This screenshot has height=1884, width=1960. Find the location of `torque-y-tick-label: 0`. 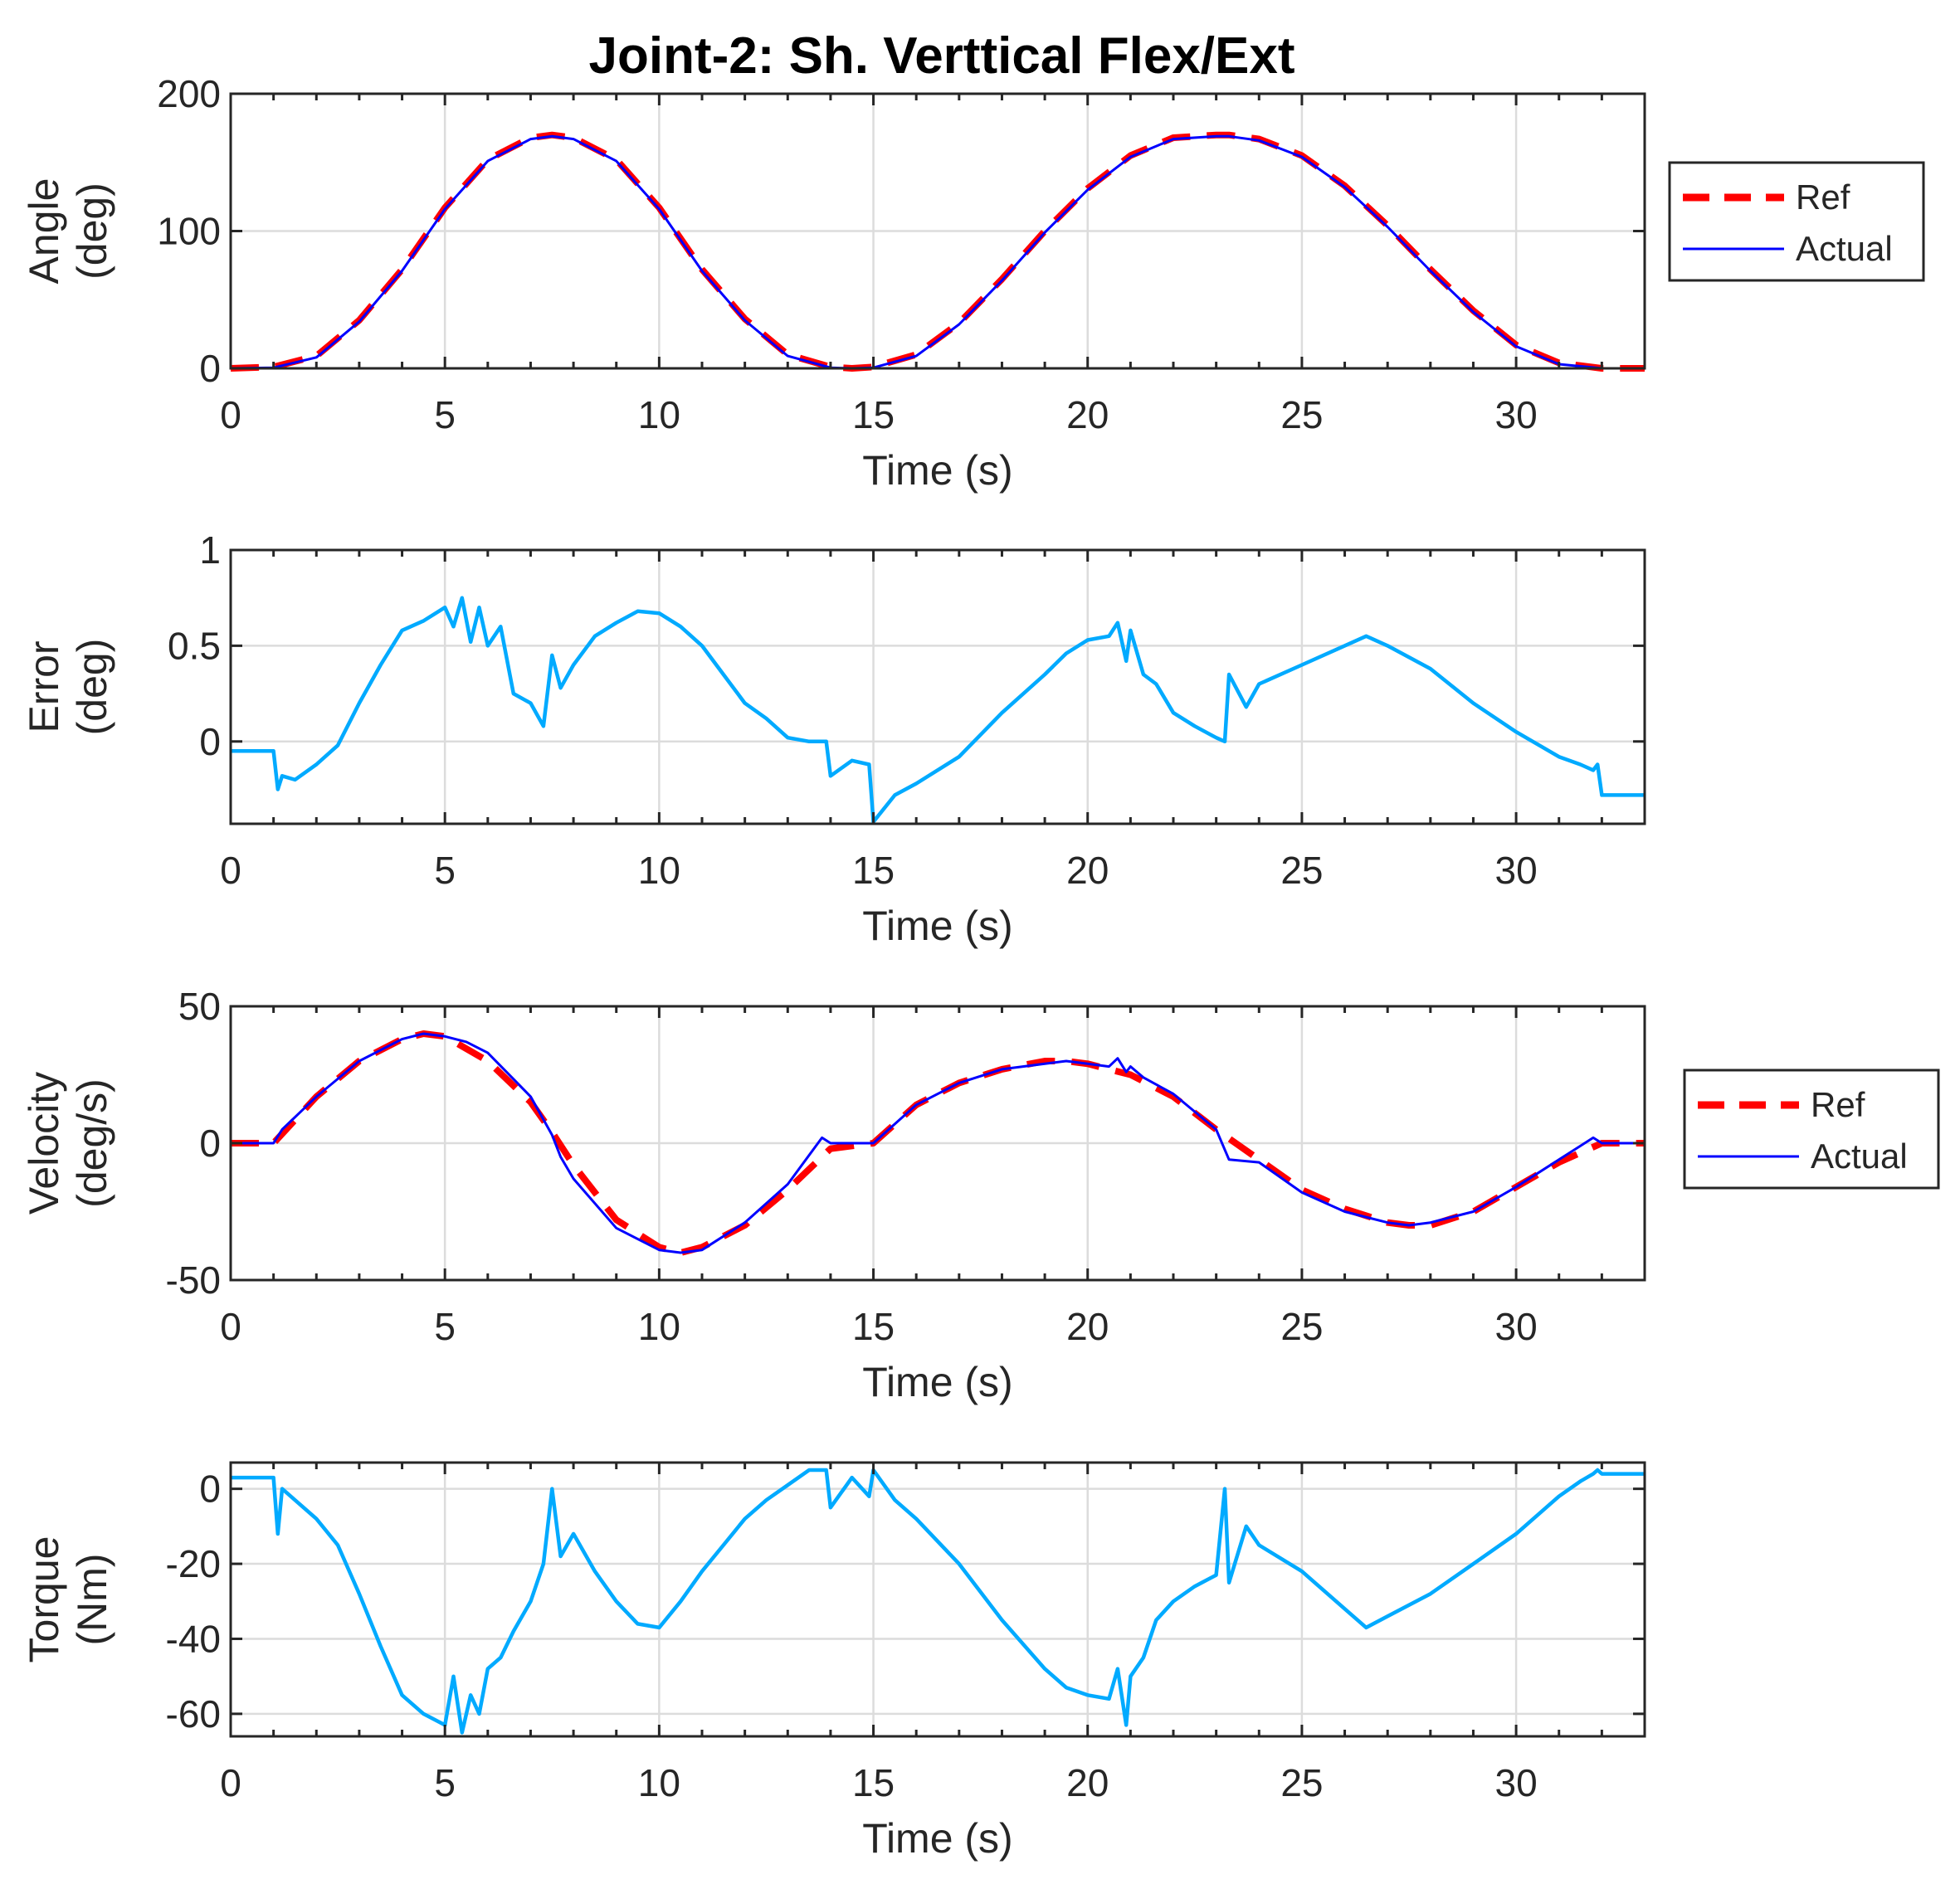

torque-y-tick-label: 0 is located at coordinates (210, 1489).